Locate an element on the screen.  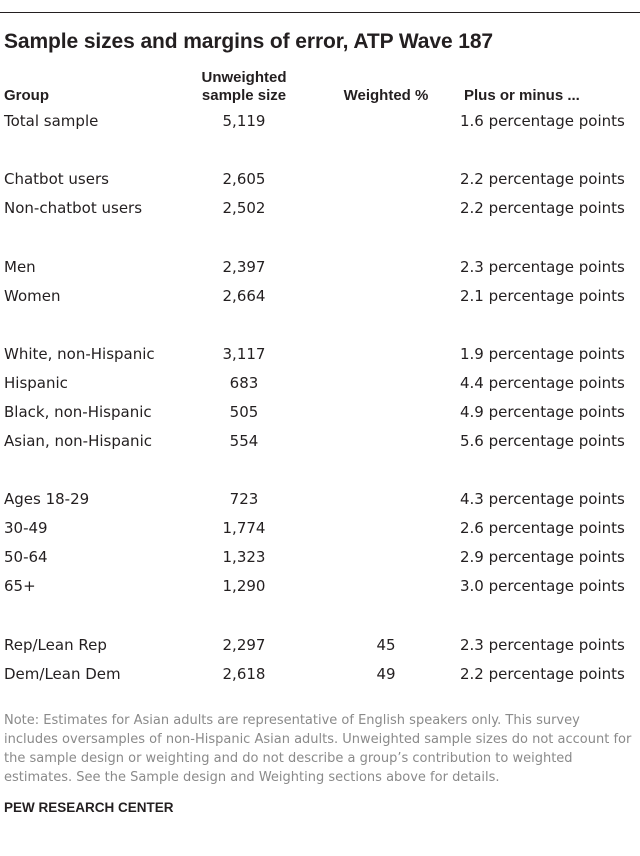
cell-unweighted: 2,297 is located at coordinates (244, 645).